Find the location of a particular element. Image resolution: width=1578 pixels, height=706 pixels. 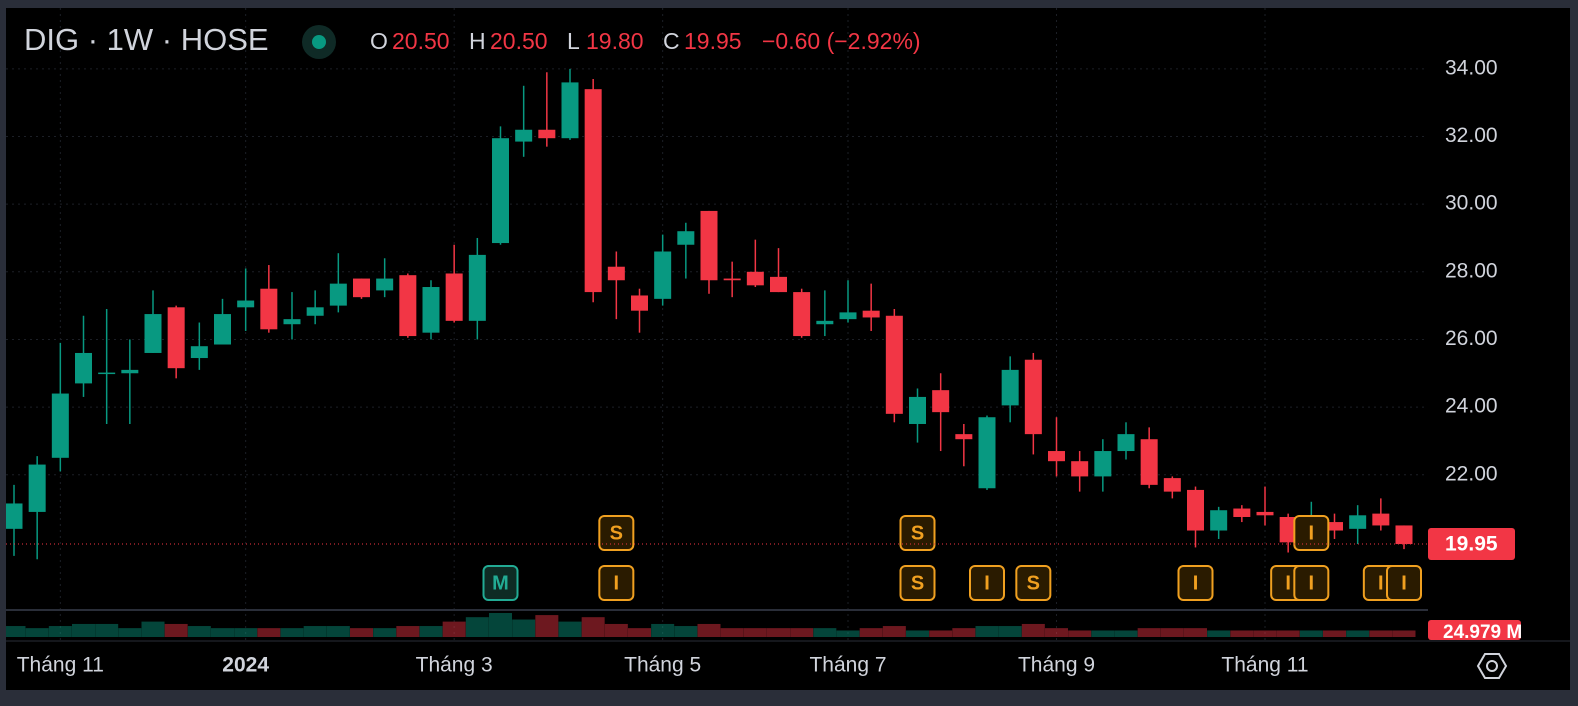

legend-change: −0.60 (−2.92%) is located at coordinates (841, 41).